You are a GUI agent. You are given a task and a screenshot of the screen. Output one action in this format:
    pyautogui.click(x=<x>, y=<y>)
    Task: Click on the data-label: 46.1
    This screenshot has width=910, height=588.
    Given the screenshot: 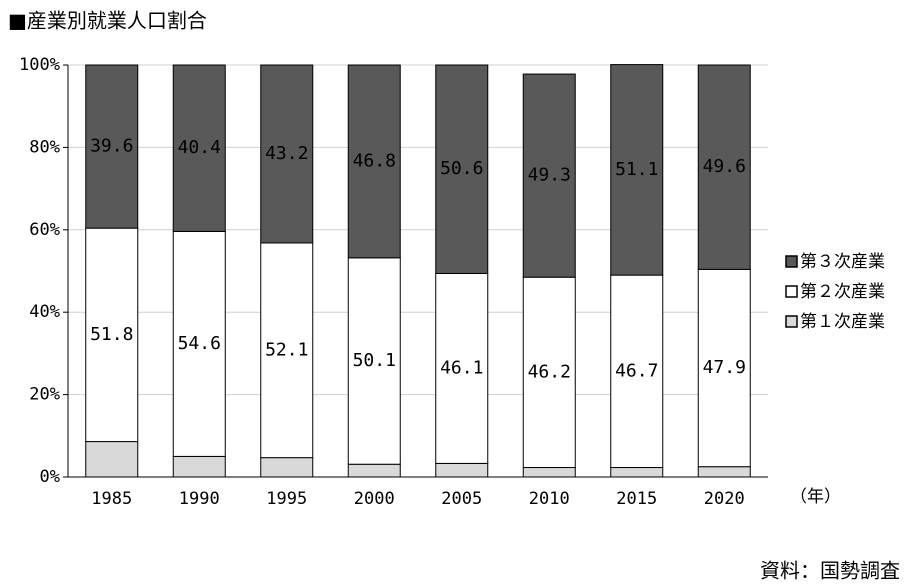 What is the action you would take?
    pyautogui.click(x=461, y=367)
    